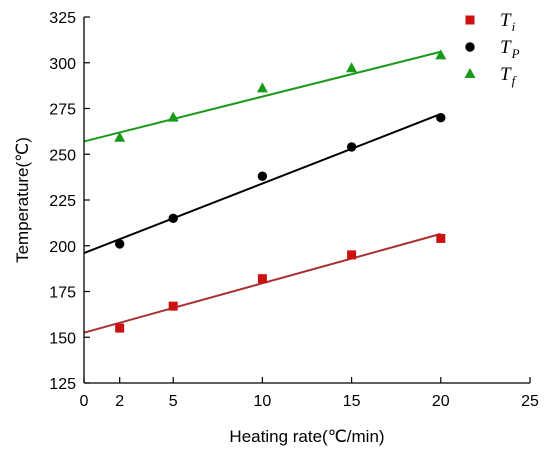 Image resolution: width=550 pixels, height=452 pixels. What do you see at coordinates (62, 338) in the screenshot?
I see `y-tick-label: 150` at bounding box center [62, 338].